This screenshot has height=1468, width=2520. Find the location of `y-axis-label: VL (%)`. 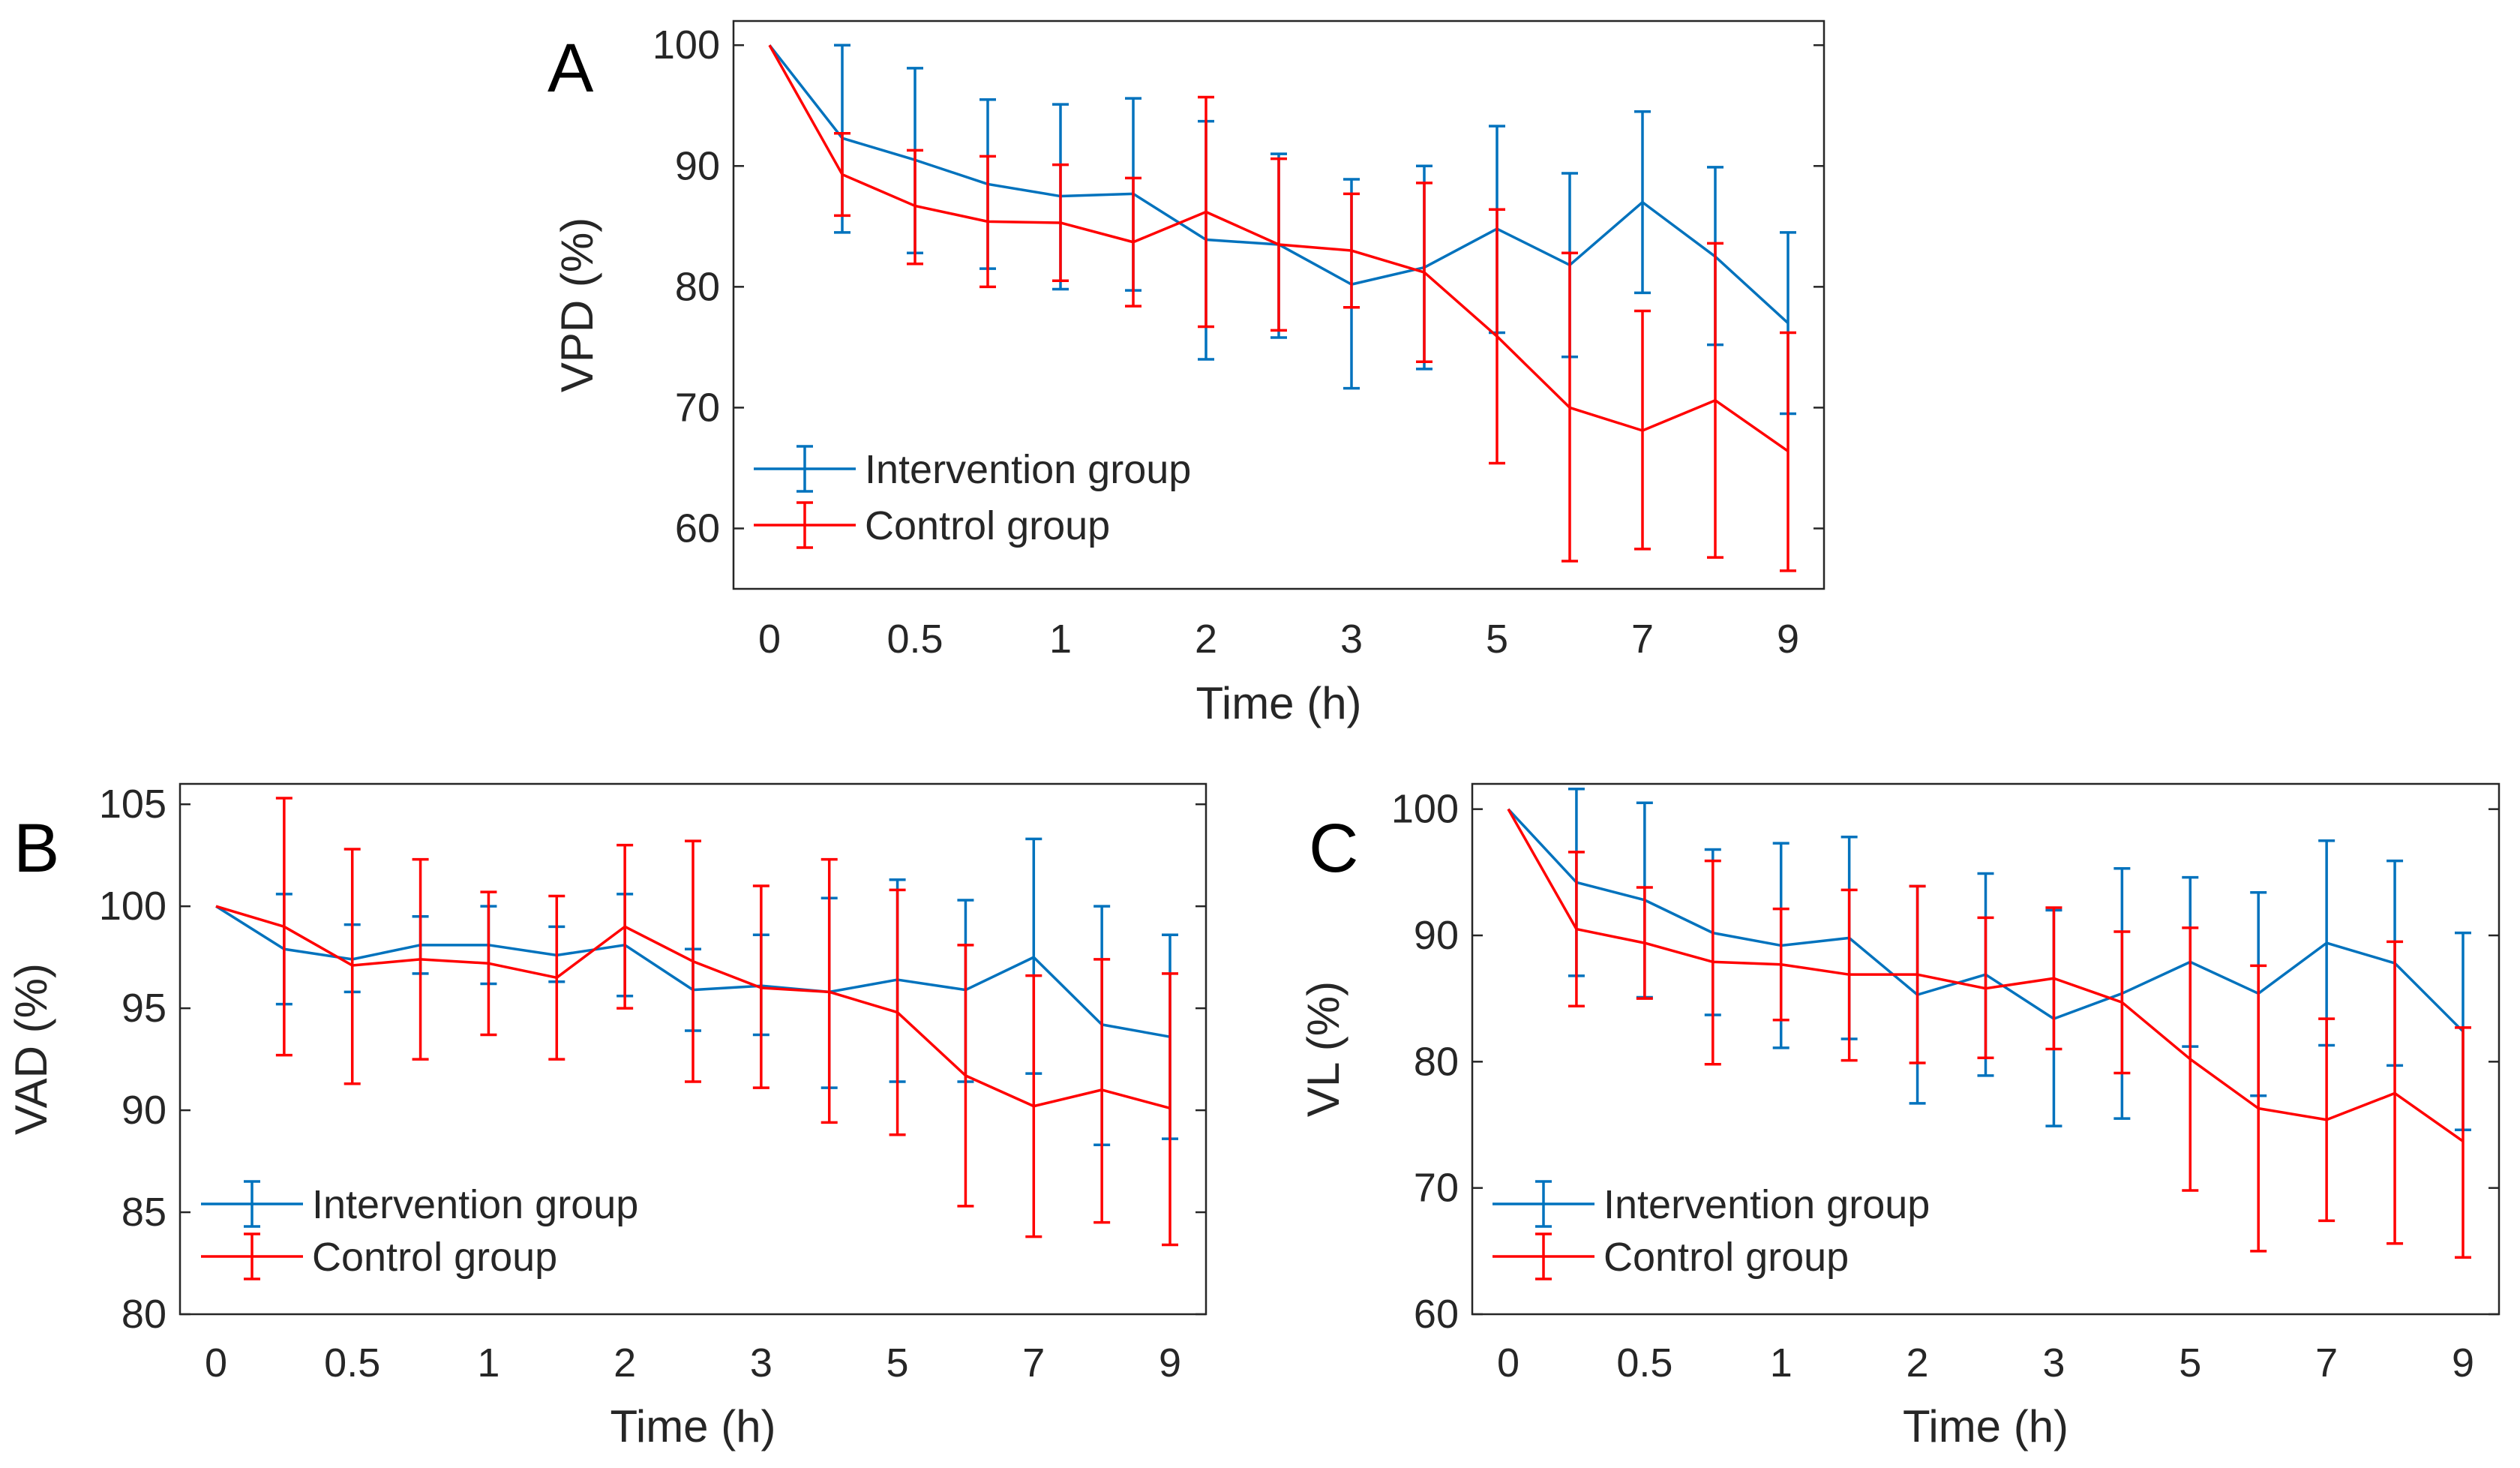

y-axis-label: VL (%) is located at coordinates (1323, 1049).